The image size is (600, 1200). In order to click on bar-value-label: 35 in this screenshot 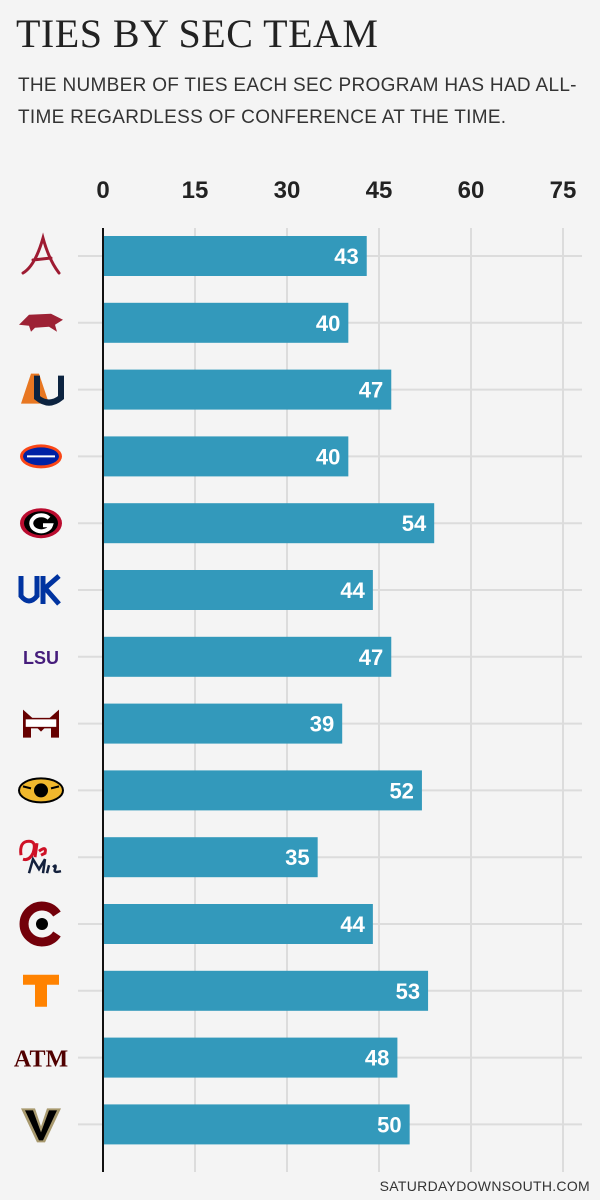, I will do `click(297, 857)`.